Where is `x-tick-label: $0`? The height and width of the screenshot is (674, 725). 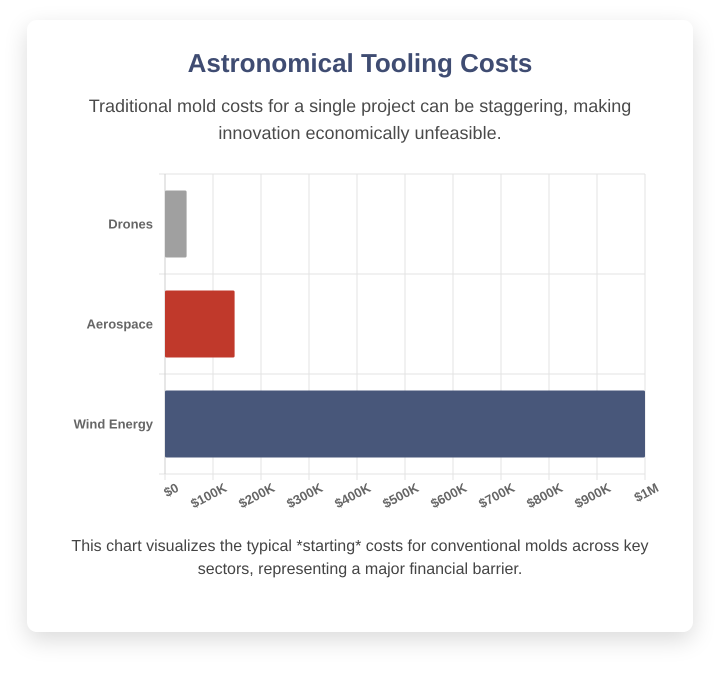
x-tick-label: $0 is located at coordinates (171, 490).